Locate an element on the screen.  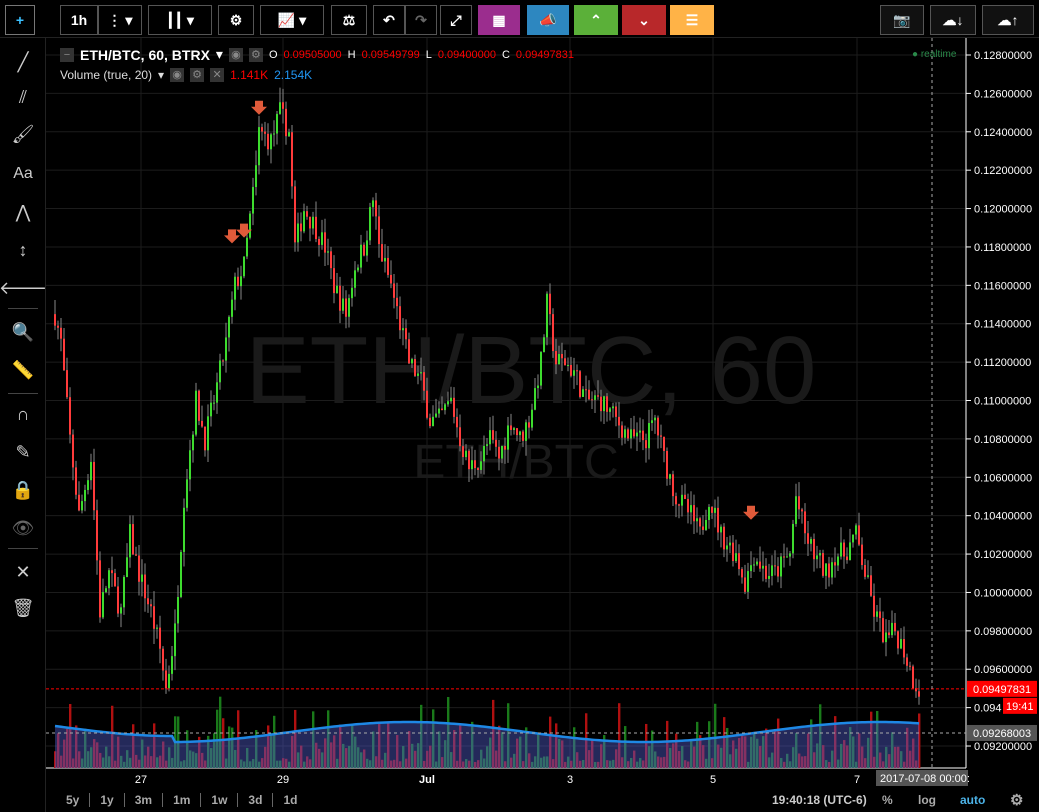
collapse-icon: − is located at coordinates (67, 54).